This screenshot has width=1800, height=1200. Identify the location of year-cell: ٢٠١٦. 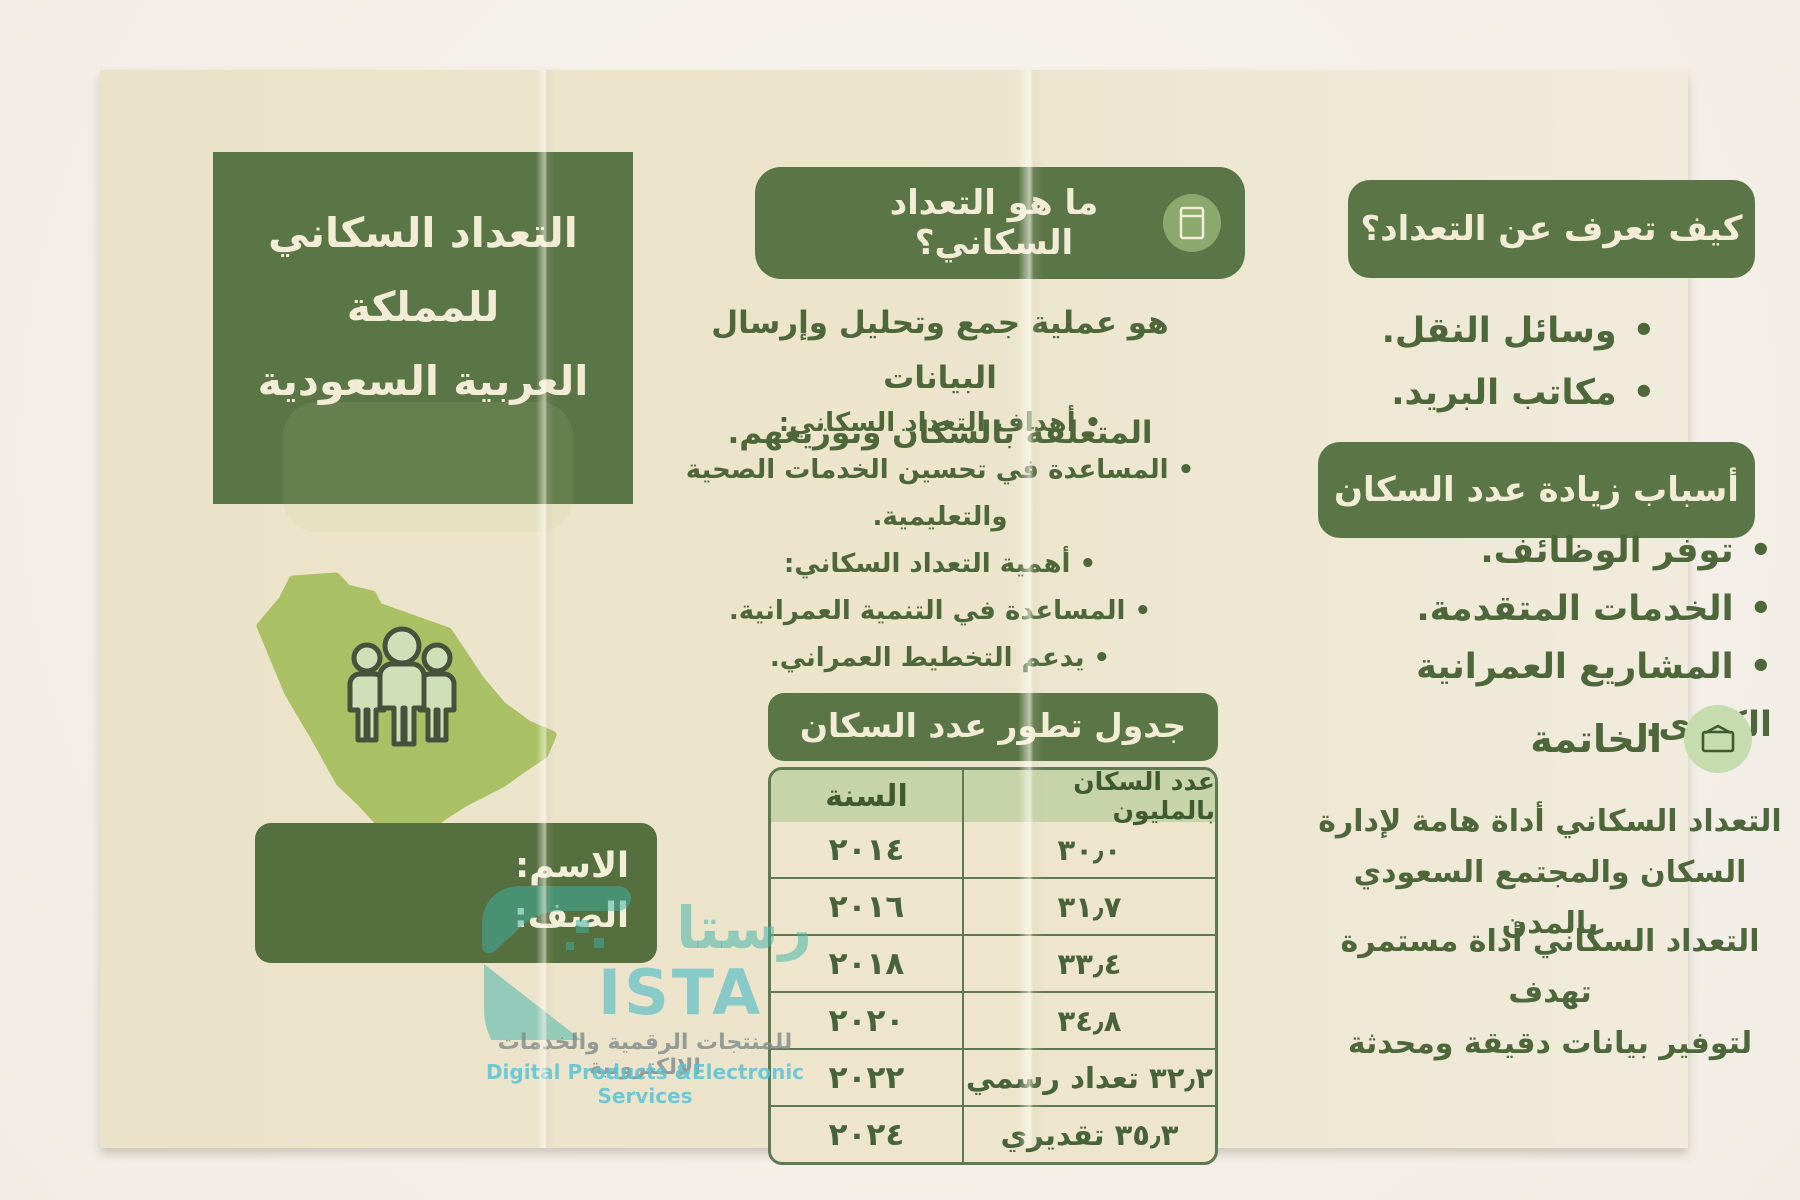
(866, 906).